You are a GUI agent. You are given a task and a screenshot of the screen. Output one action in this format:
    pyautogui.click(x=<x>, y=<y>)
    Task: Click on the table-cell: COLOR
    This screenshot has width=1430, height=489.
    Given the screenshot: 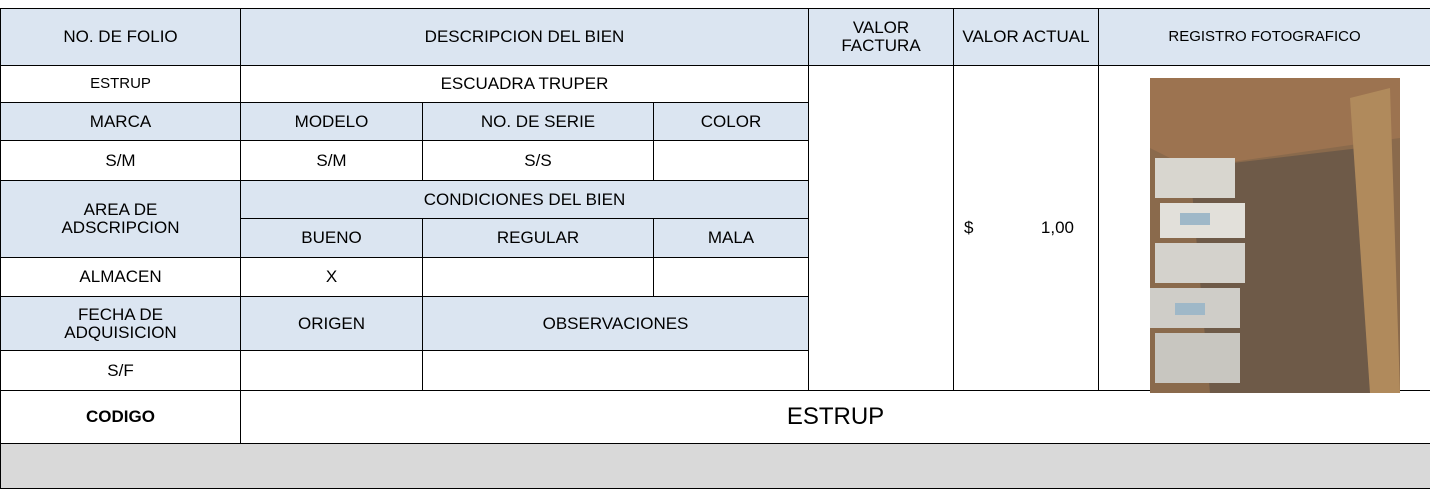 What is the action you would take?
    pyautogui.click(x=731, y=121)
    